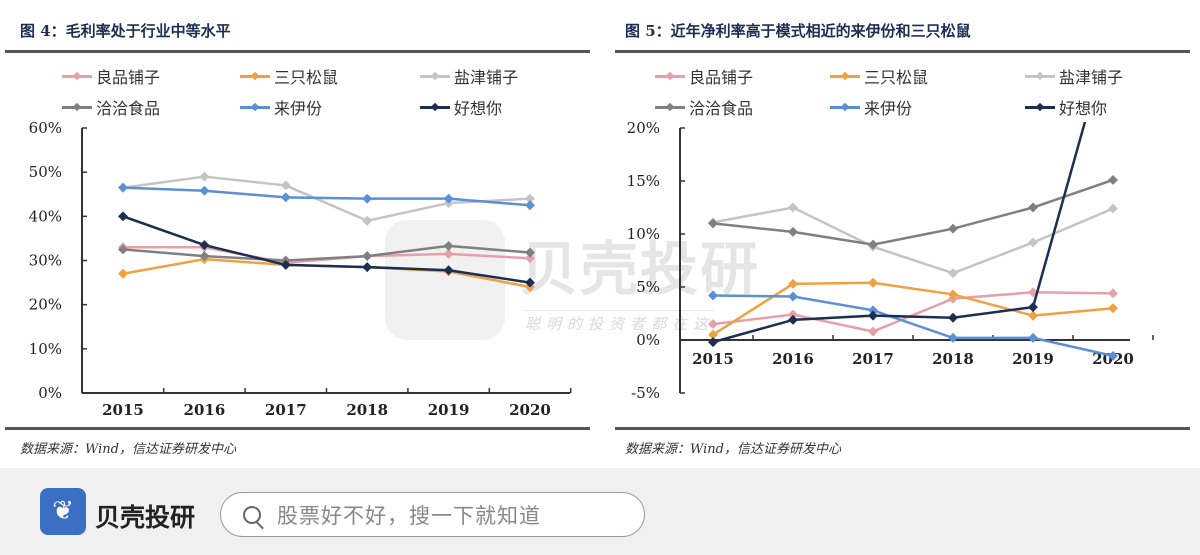  Describe the element at coordinates (409, 515) in the screenshot. I see `search-placeholder: 股票好不好，搜一下就知道` at that location.